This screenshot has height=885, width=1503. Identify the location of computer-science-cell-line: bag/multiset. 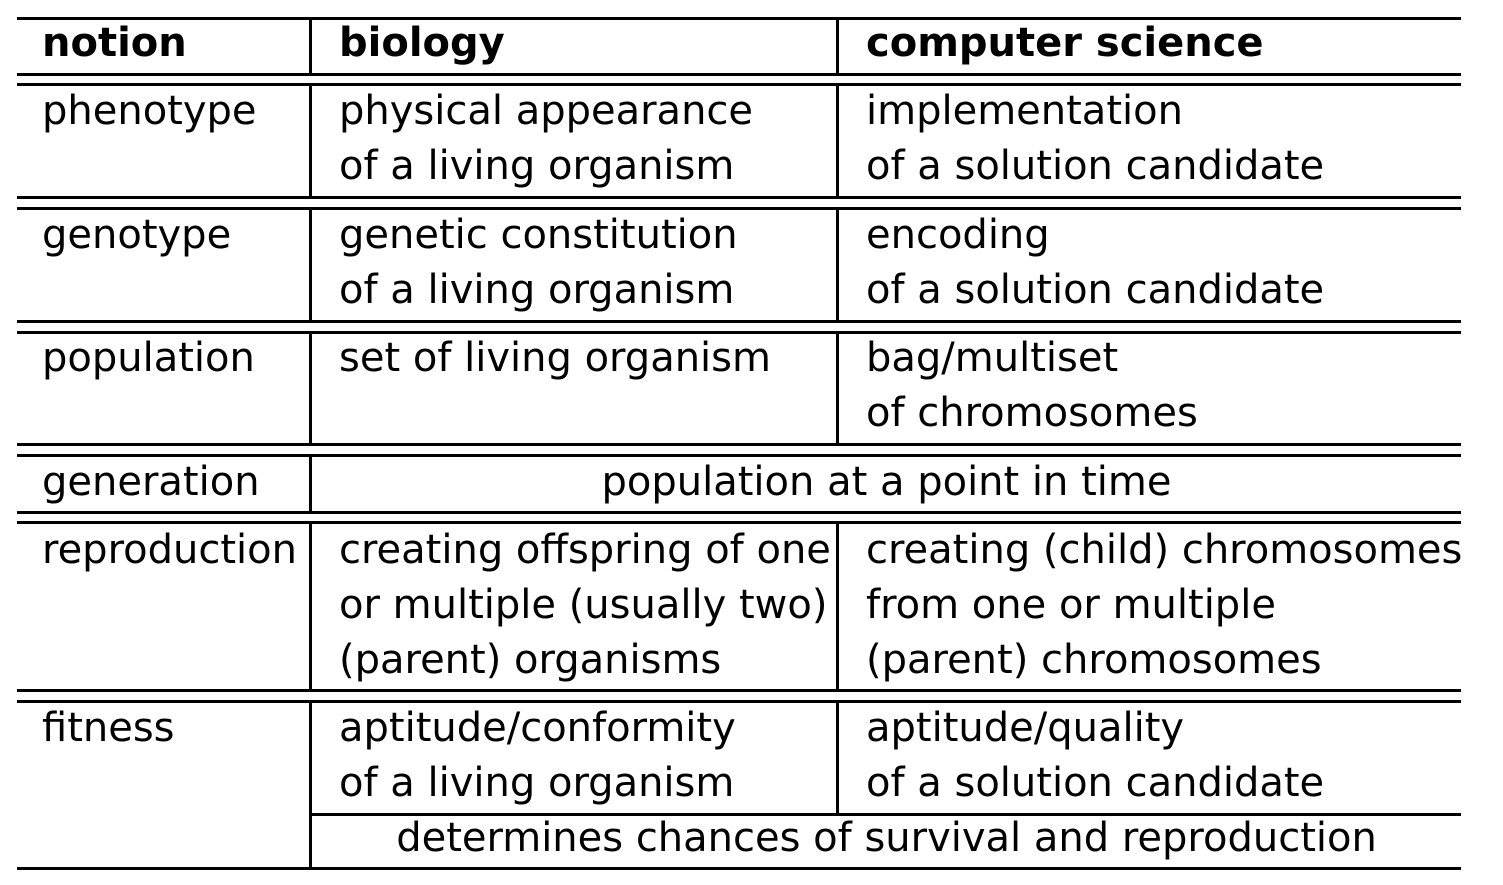
(992, 358).